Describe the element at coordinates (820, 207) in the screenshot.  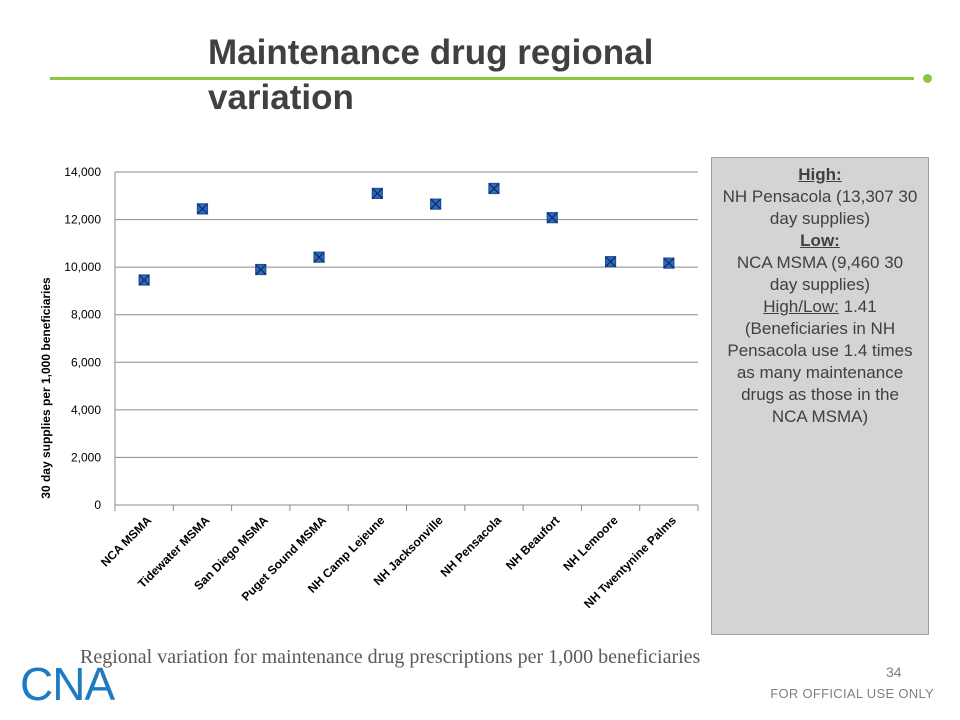
I see `high-text: NH Pensacola (13,307 30 day supplies)` at that location.